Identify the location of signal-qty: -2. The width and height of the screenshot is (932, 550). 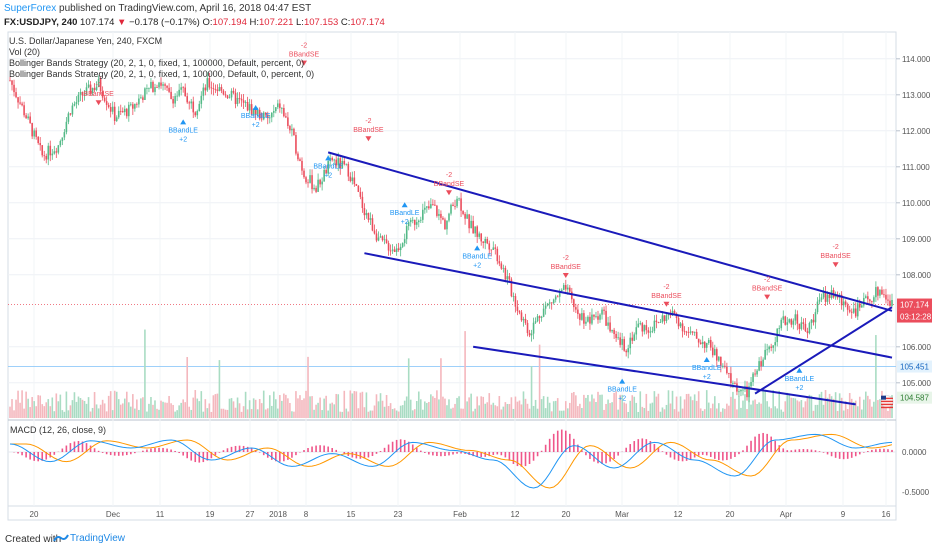
(566, 258).